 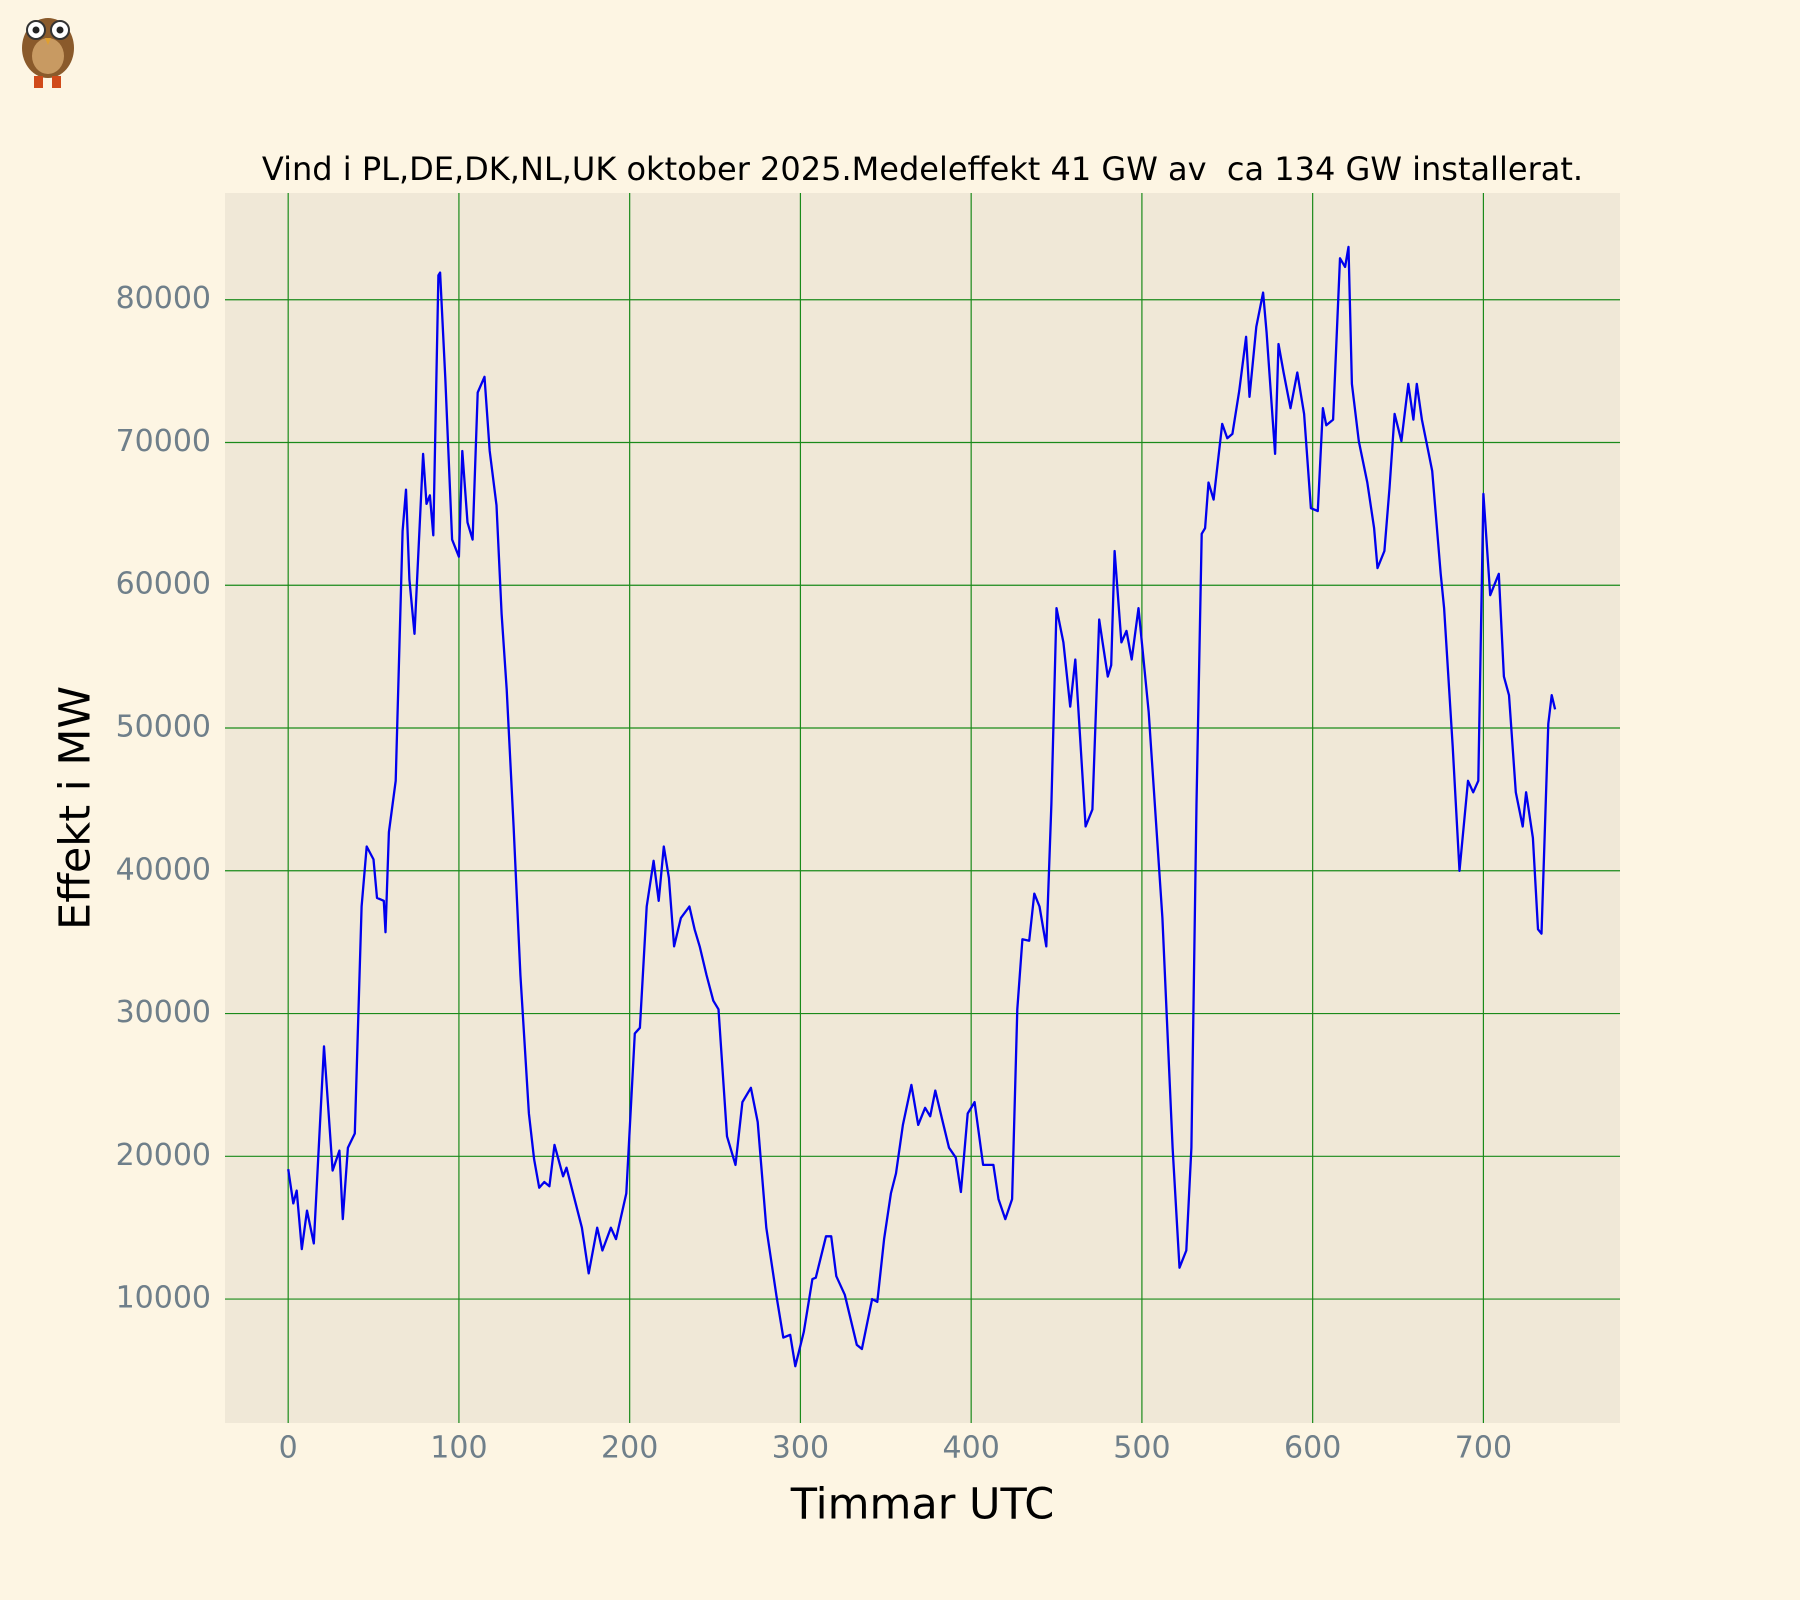 I want to click on y-tick-label: 60000, so click(x=163, y=584).